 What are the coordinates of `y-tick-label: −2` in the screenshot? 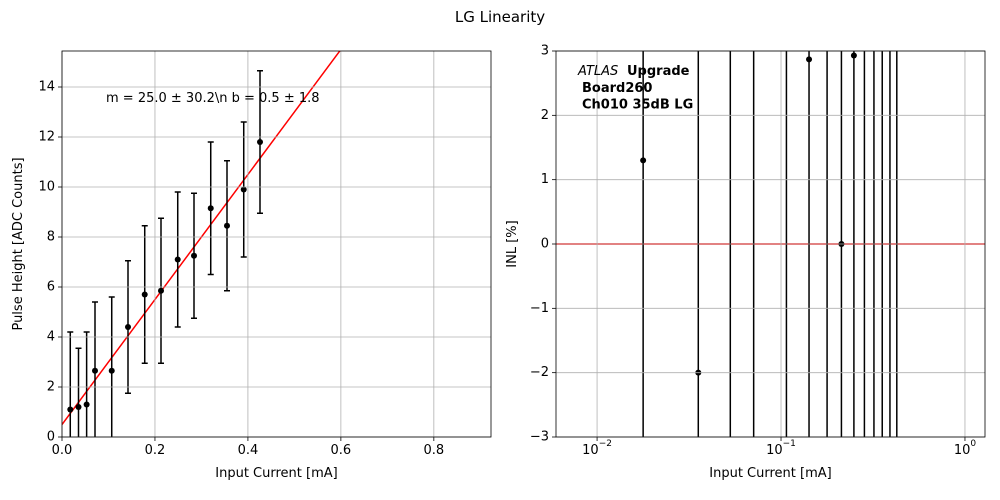 It's located at (539, 372).